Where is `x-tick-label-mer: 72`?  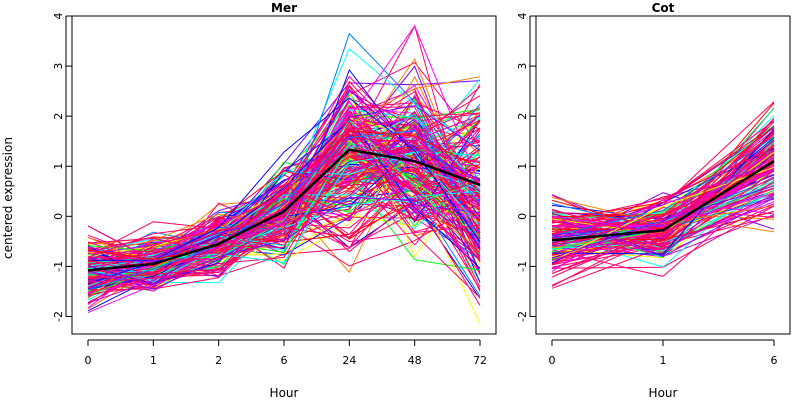
x-tick-label-mer: 72 is located at coordinates (480, 360).